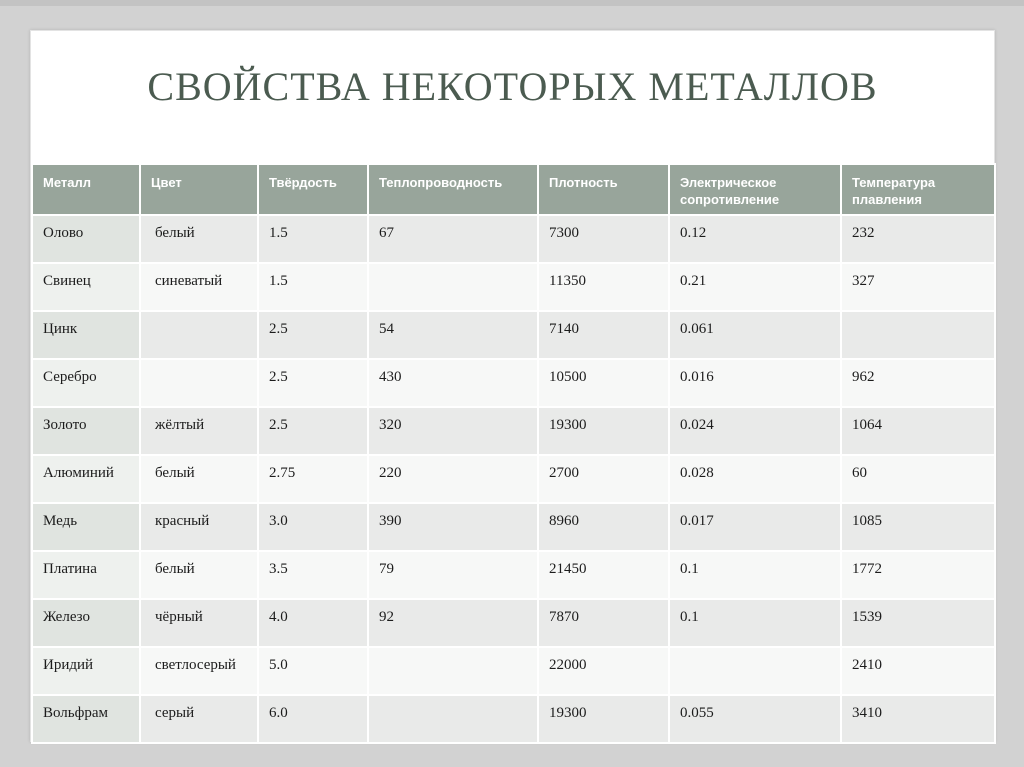 The width and height of the screenshot is (1024, 767). What do you see at coordinates (755, 479) in the screenshot?
I see `table-cell: 0.028` at bounding box center [755, 479].